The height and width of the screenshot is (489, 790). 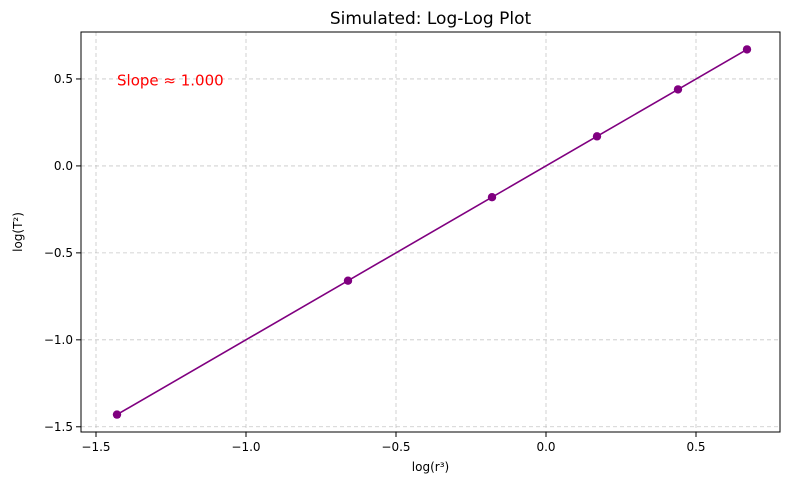 What do you see at coordinates (63, 166) in the screenshot?
I see `y-tick-label: 0.0` at bounding box center [63, 166].